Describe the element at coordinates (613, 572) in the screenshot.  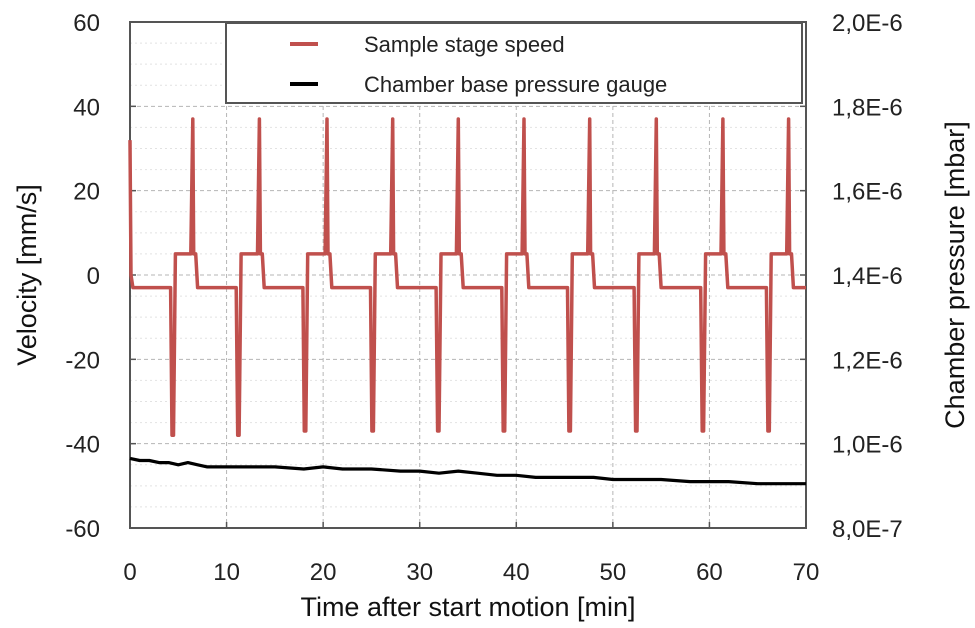
I see `x-tick-label: 50` at that location.